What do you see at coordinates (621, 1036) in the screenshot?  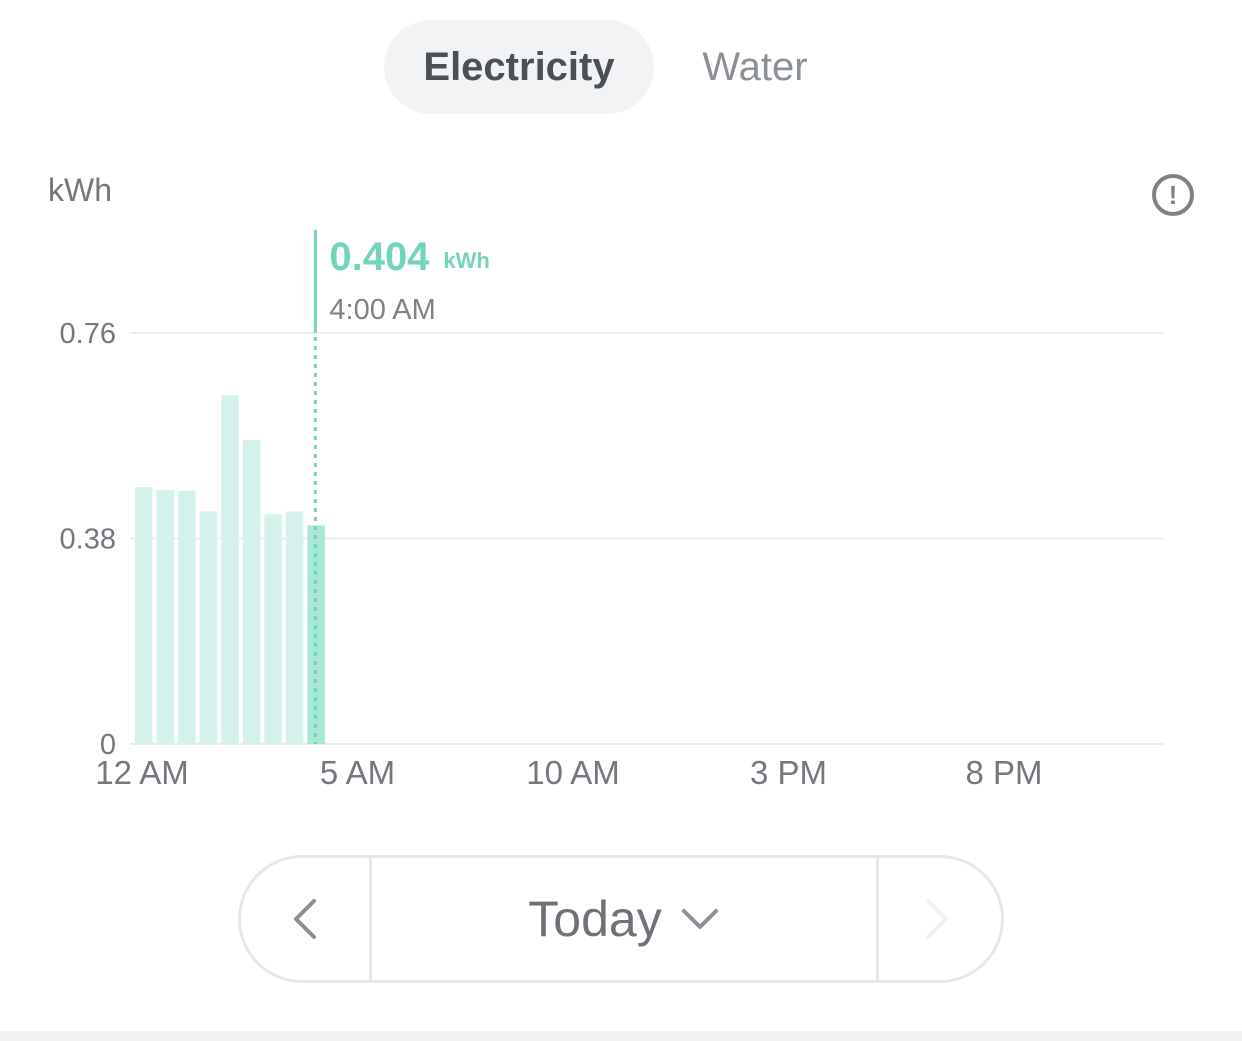 I see `bottom-divider` at bounding box center [621, 1036].